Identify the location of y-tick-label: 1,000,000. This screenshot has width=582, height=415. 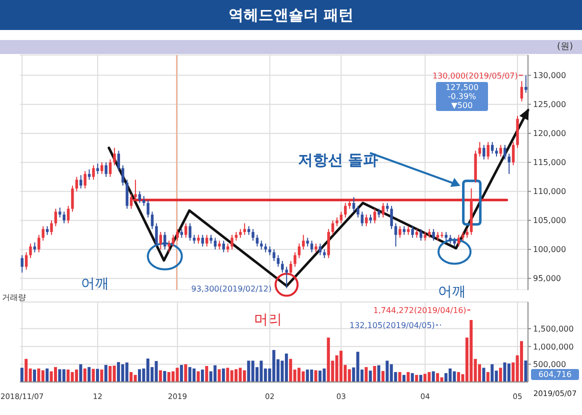
(553, 347).